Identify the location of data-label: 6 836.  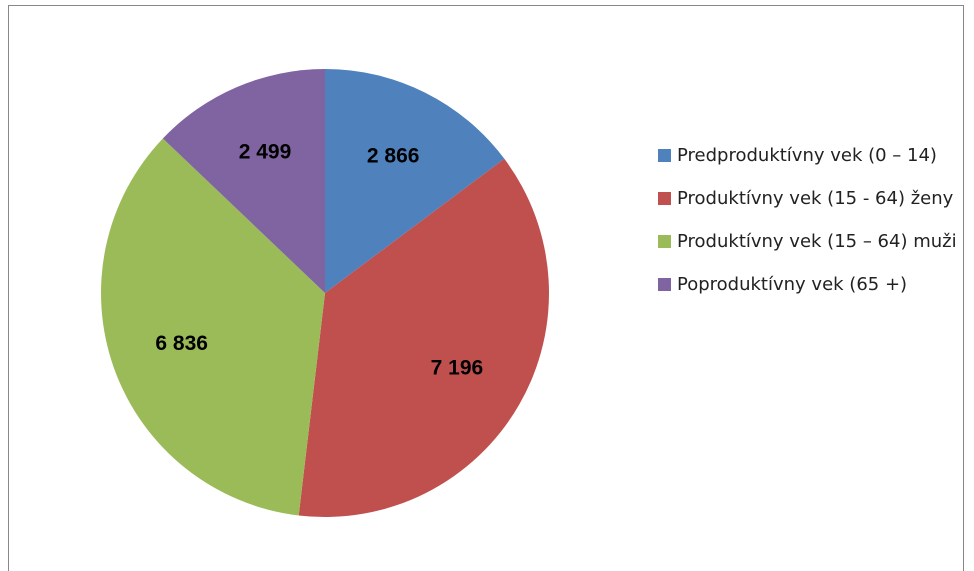
(181, 343).